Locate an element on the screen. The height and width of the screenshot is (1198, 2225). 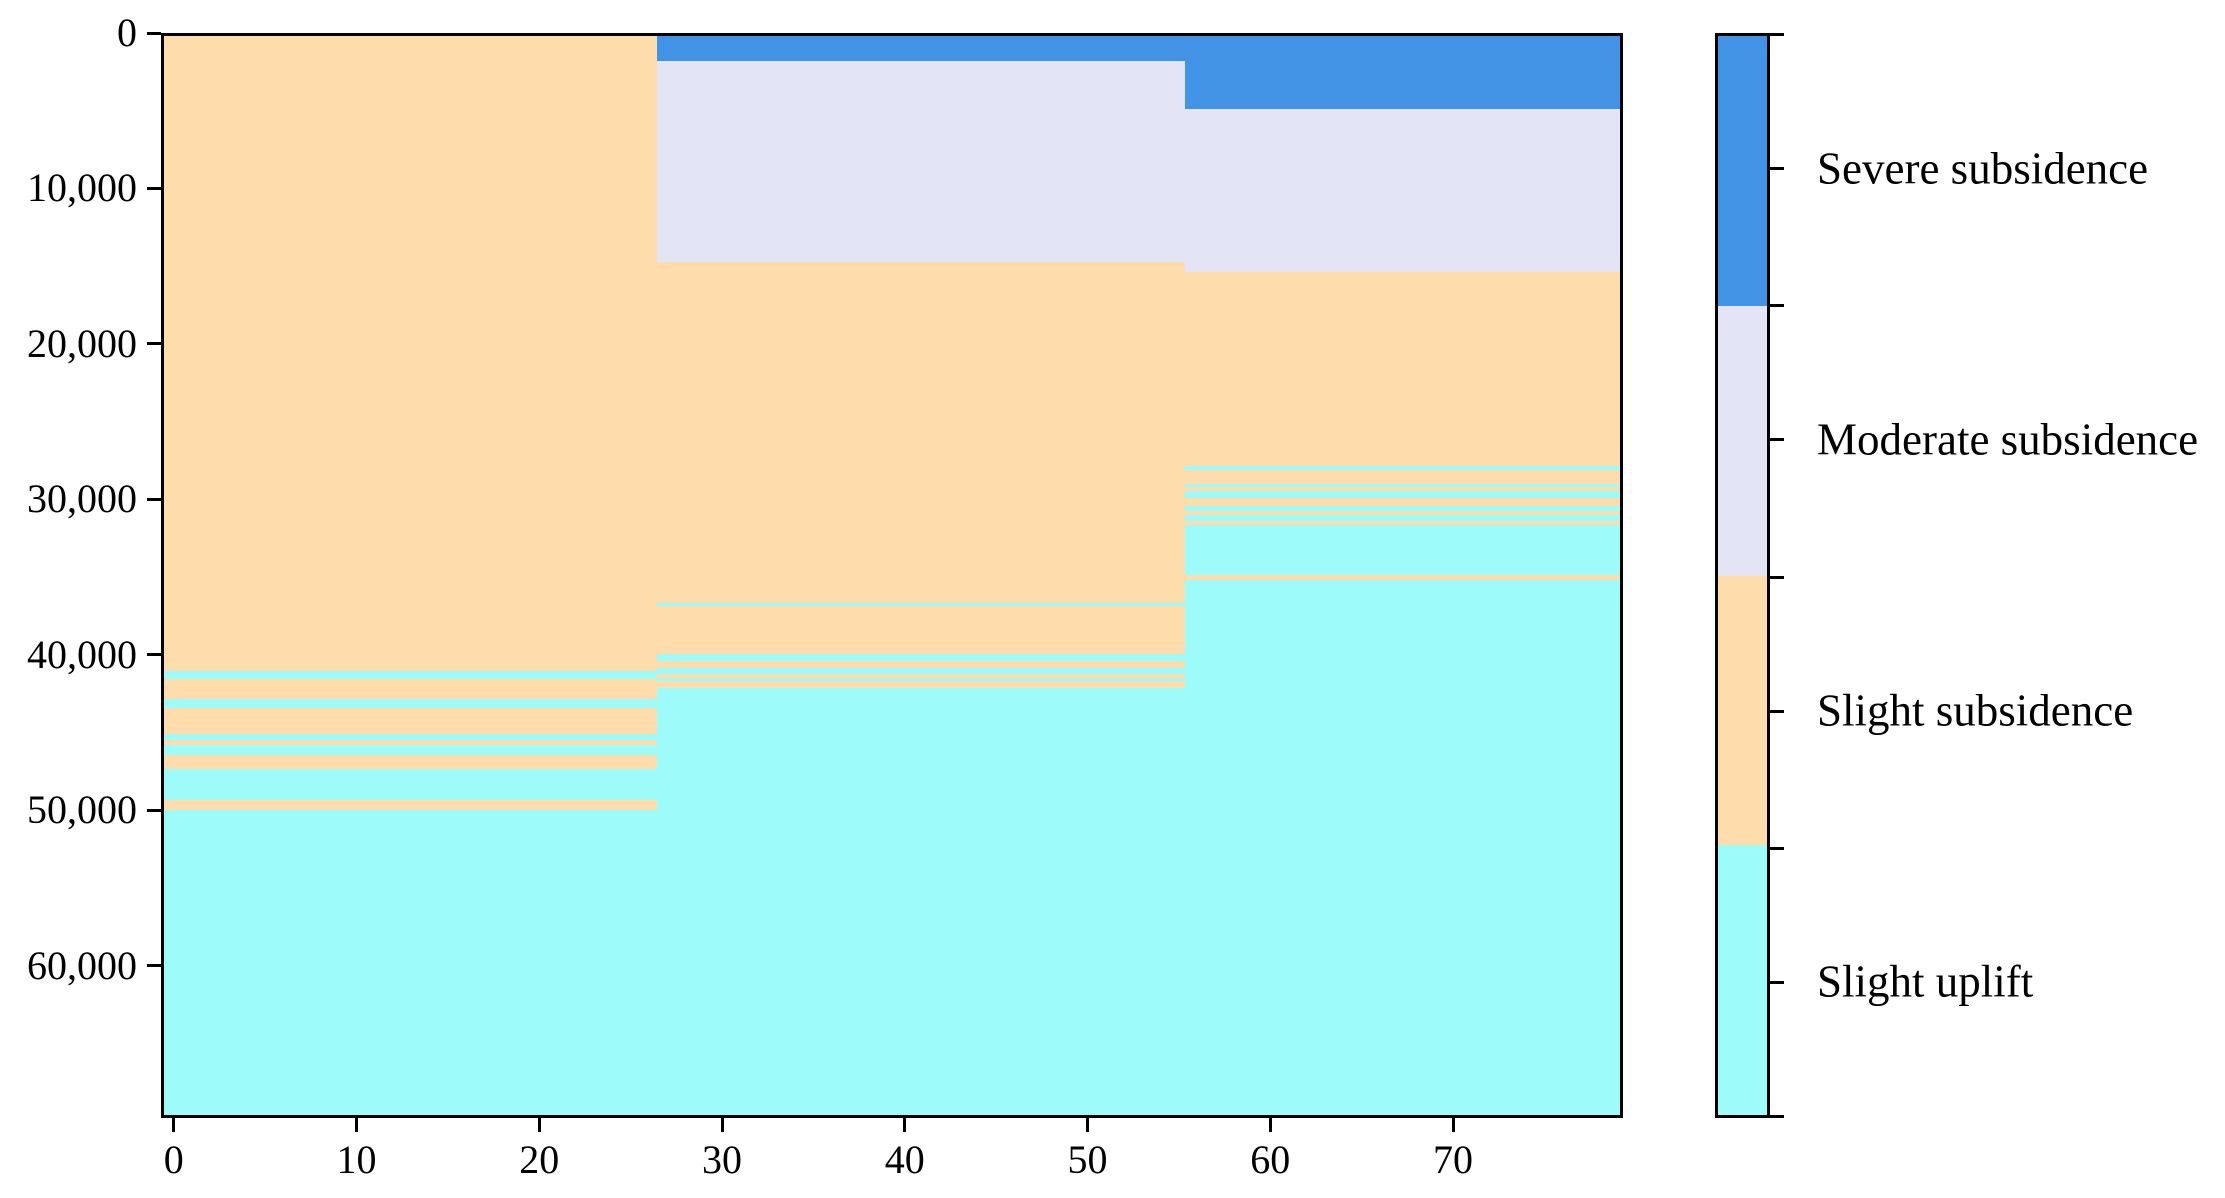
y-axis-tick-label: 60,000 is located at coordinates (82, 965).